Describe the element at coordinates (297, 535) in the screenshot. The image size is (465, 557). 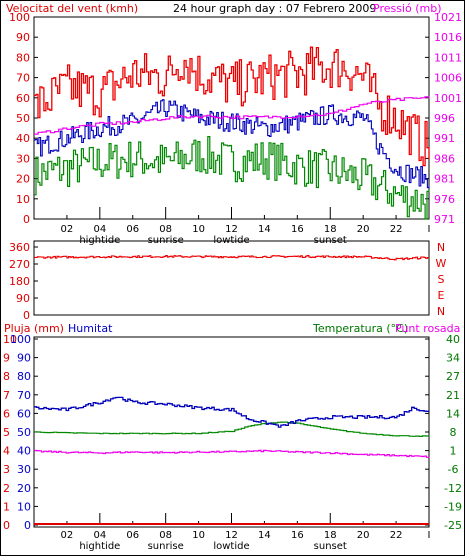
I see `humidity-chart-x-tick-label: 16` at that location.